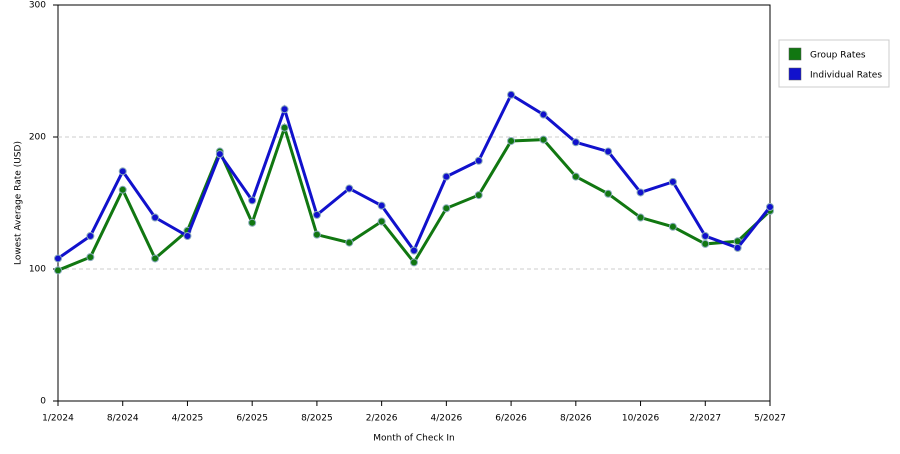  What do you see at coordinates (641, 419) in the screenshot?
I see `x-tick-label: 10/2026` at bounding box center [641, 419].